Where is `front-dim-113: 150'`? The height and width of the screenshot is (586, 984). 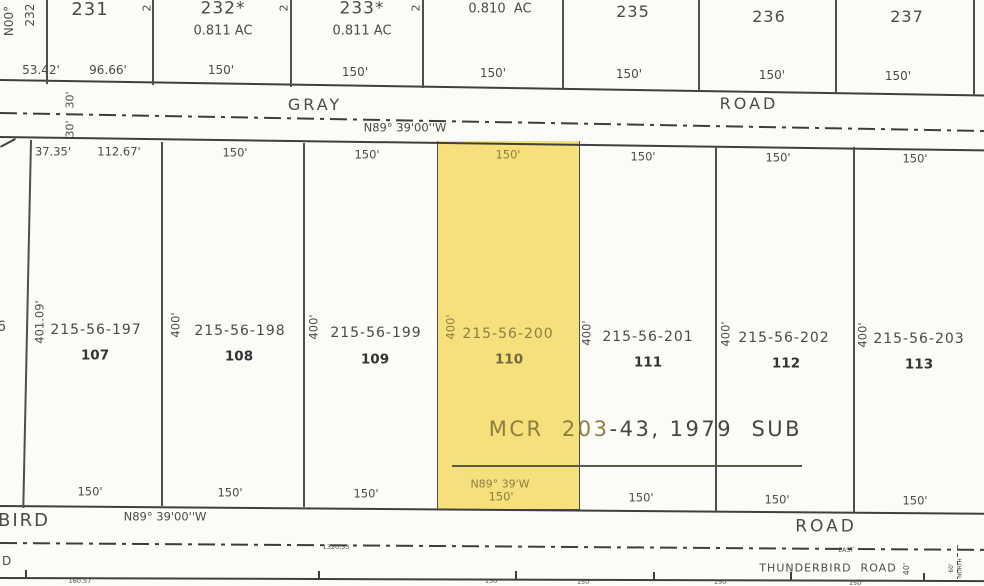
front-dim-113: 150' is located at coordinates (915, 158).